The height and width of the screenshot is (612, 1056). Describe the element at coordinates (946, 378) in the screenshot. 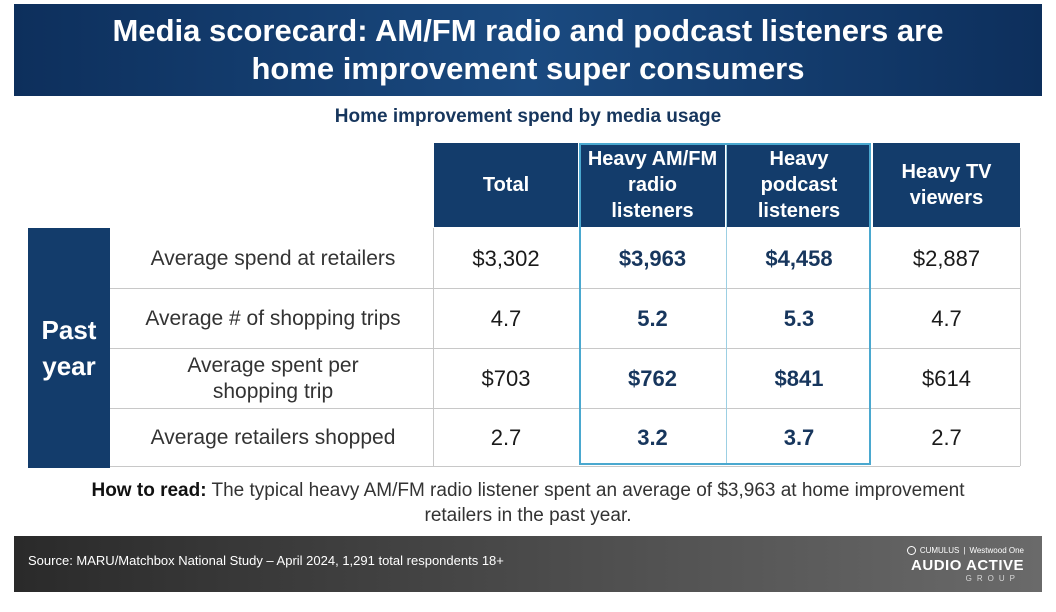

I see `cell-tv-spent-per-trip: $614` at that location.